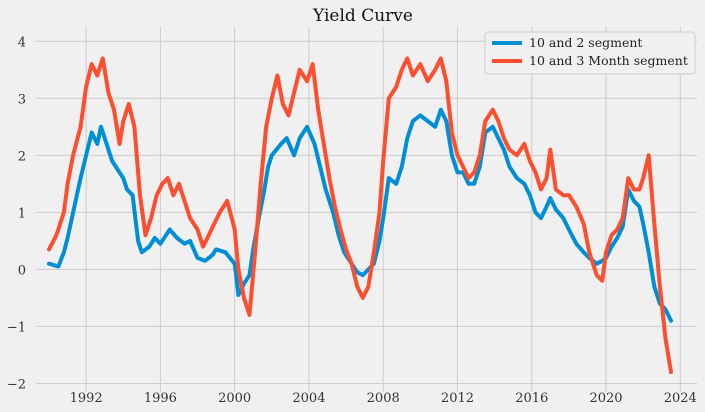 This screenshot has width=705, height=412. What do you see at coordinates (457, 398) in the screenshot?
I see `x-tick-label: 2012` at bounding box center [457, 398].